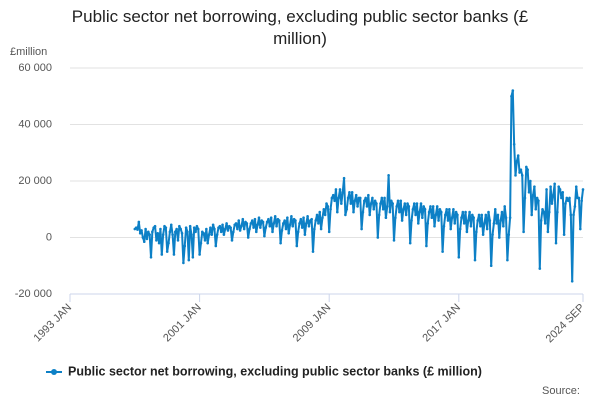  What do you see at coordinates (35, 181) in the screenshot?
I see `y-tick-label: 20 000` at bounding box center [35, 181].